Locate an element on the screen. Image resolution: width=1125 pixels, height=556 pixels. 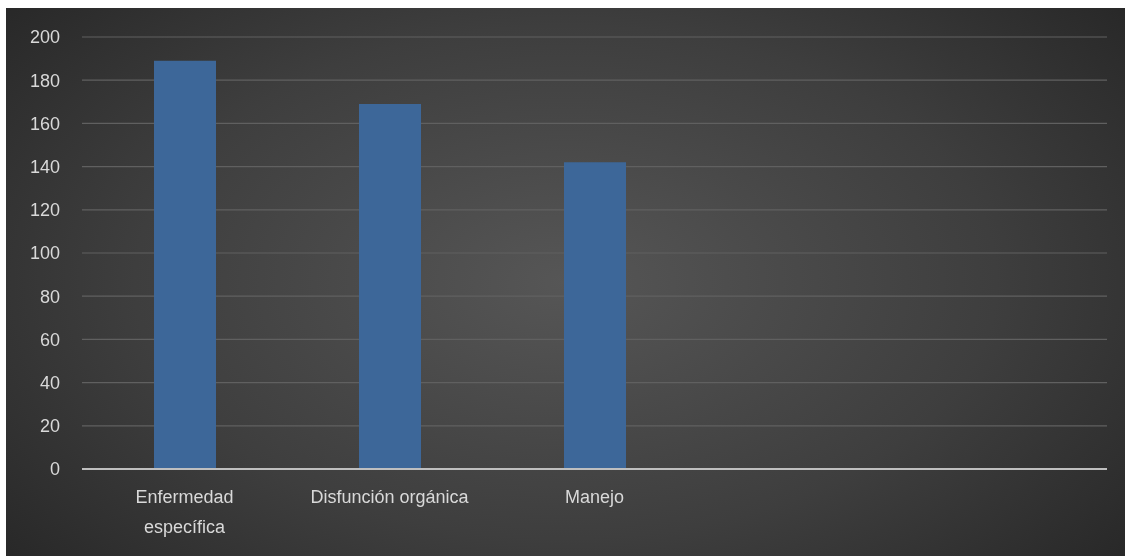
x-tick-label: Manejo is located at coordinates (594, 497).